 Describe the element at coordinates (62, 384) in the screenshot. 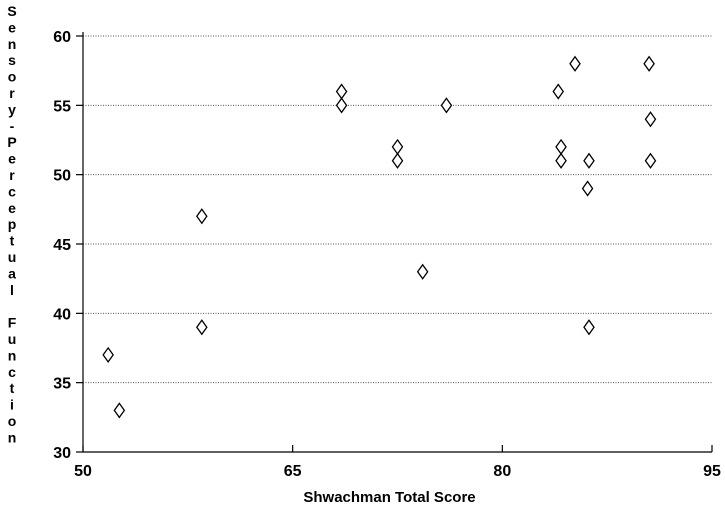

I see `y-tick-label-35: 35` at that location.